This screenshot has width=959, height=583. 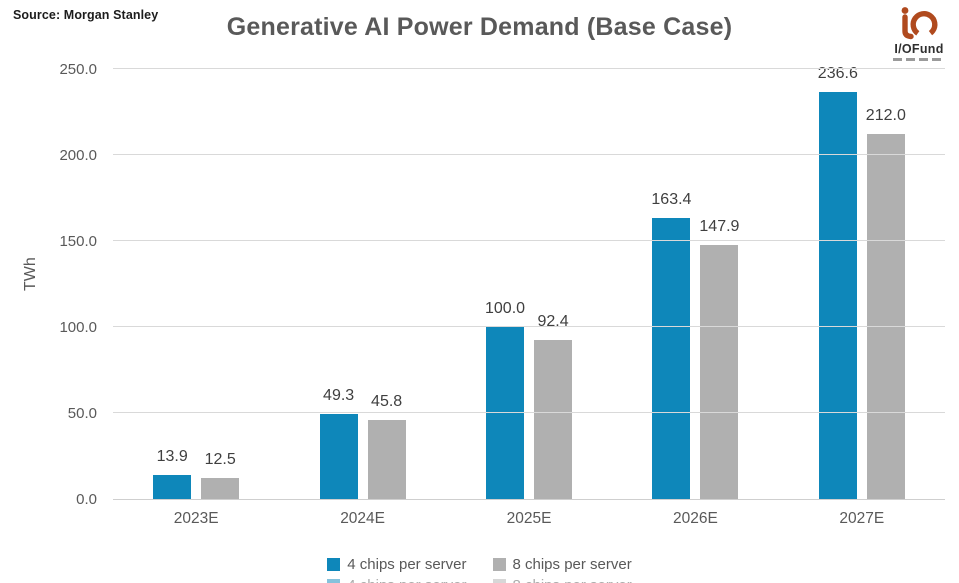 I want to click on bar-group: 100.0 92.4, so click(x=529, y=284).